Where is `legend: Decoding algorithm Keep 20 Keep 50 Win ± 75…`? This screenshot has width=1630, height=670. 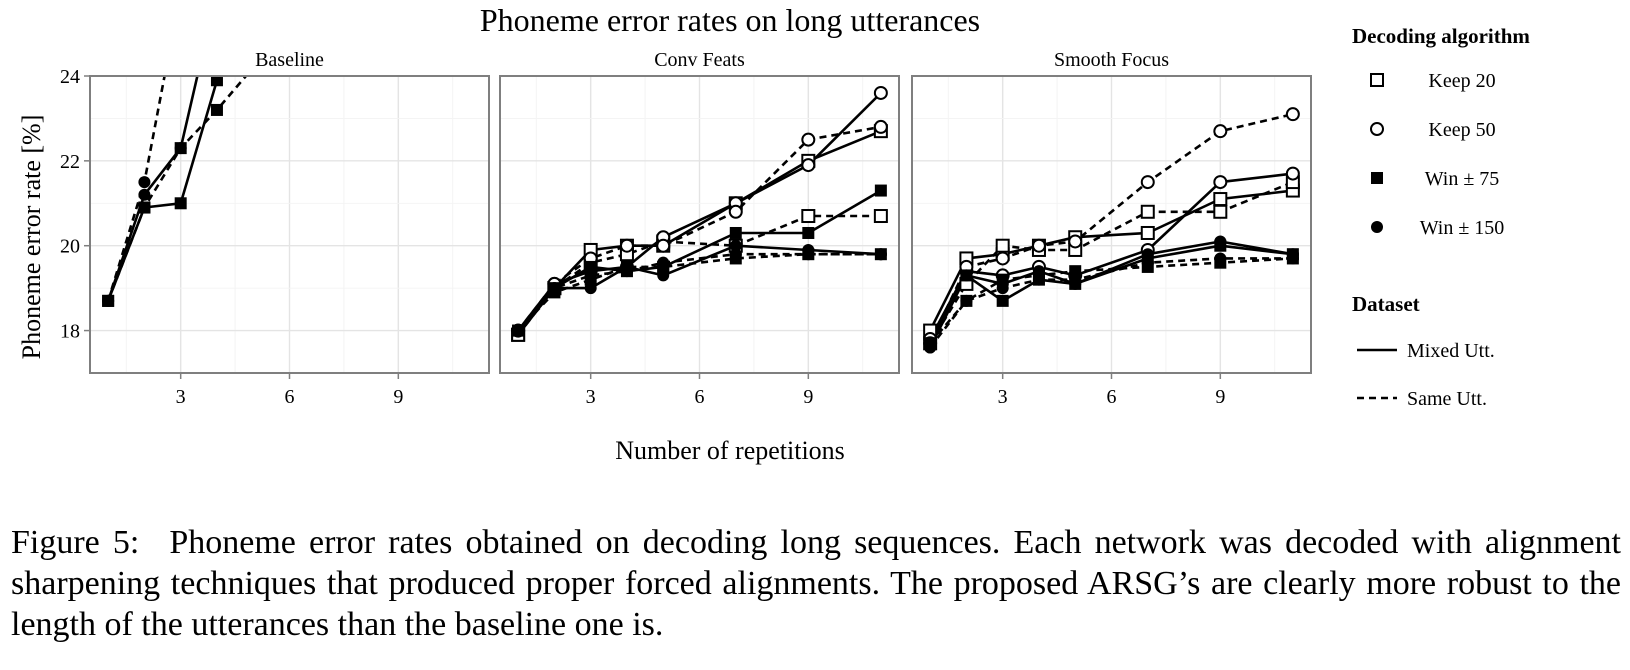
legend: Decoding algorithm Keep 20 Keep 50 Win ± 75… is located at coordinates (1441, 217).